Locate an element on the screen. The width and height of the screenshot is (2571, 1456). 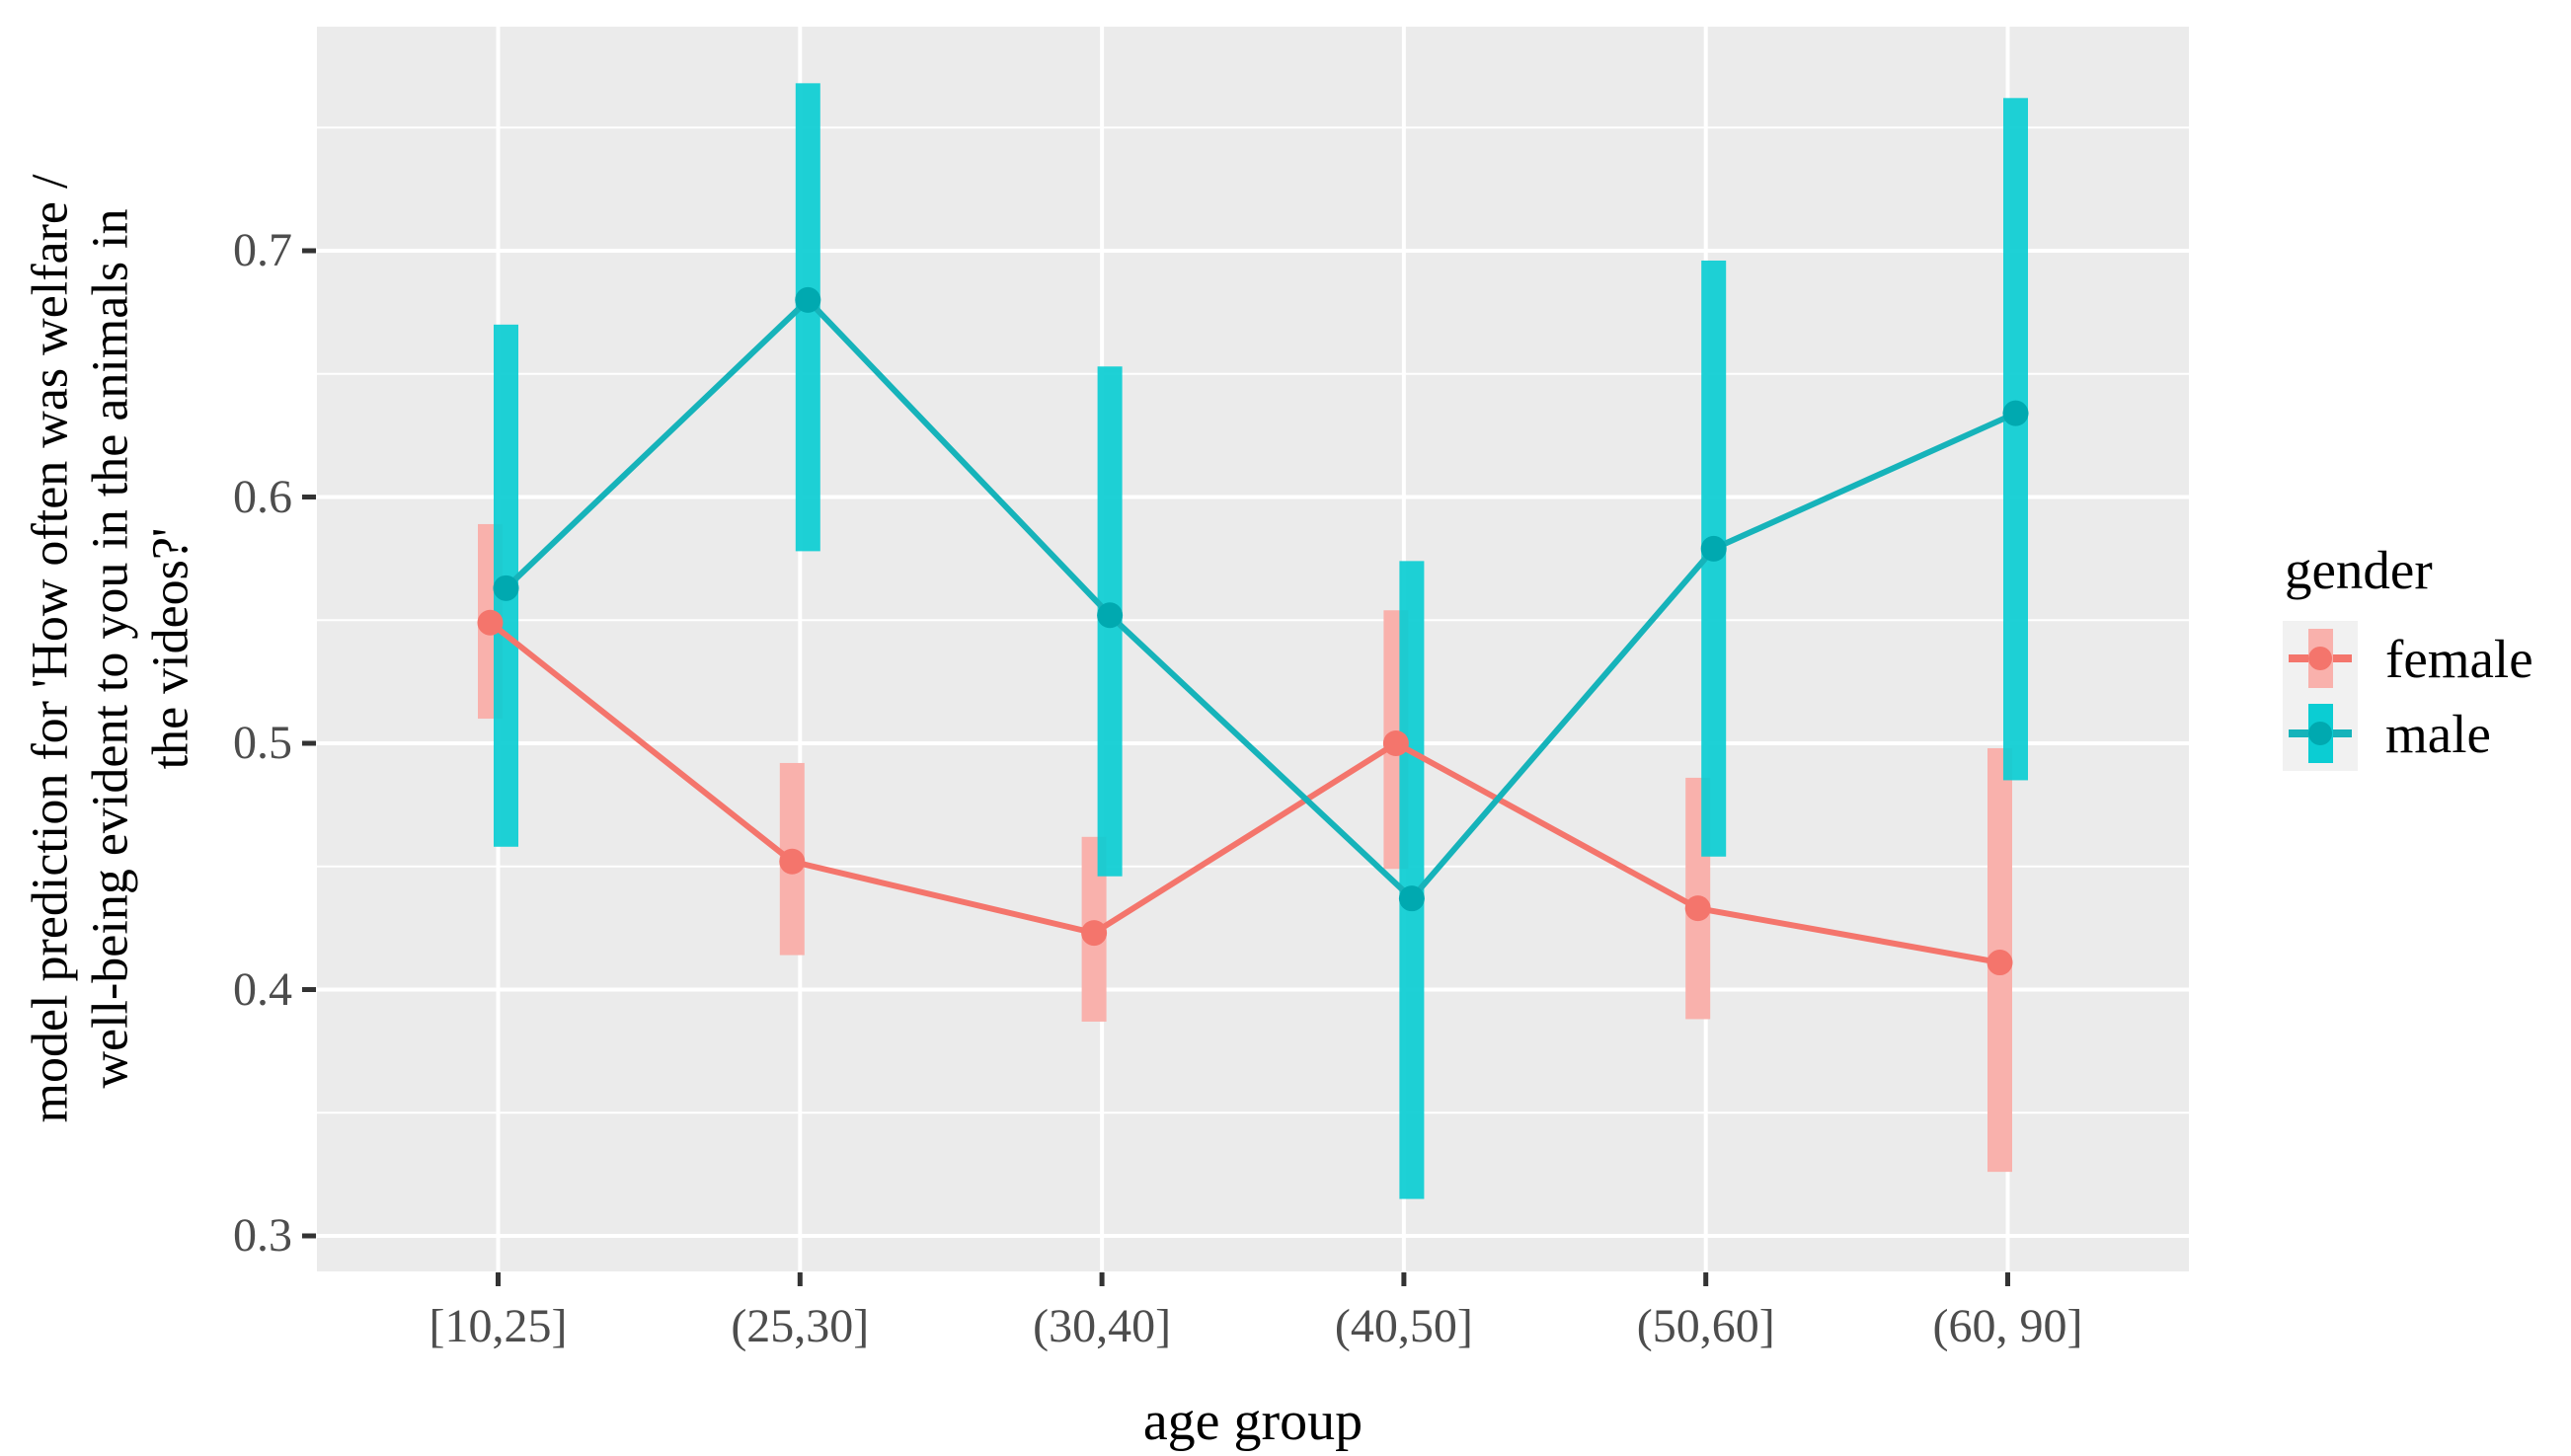
legend-entry-female: female is located at coordinates (2408, 658).